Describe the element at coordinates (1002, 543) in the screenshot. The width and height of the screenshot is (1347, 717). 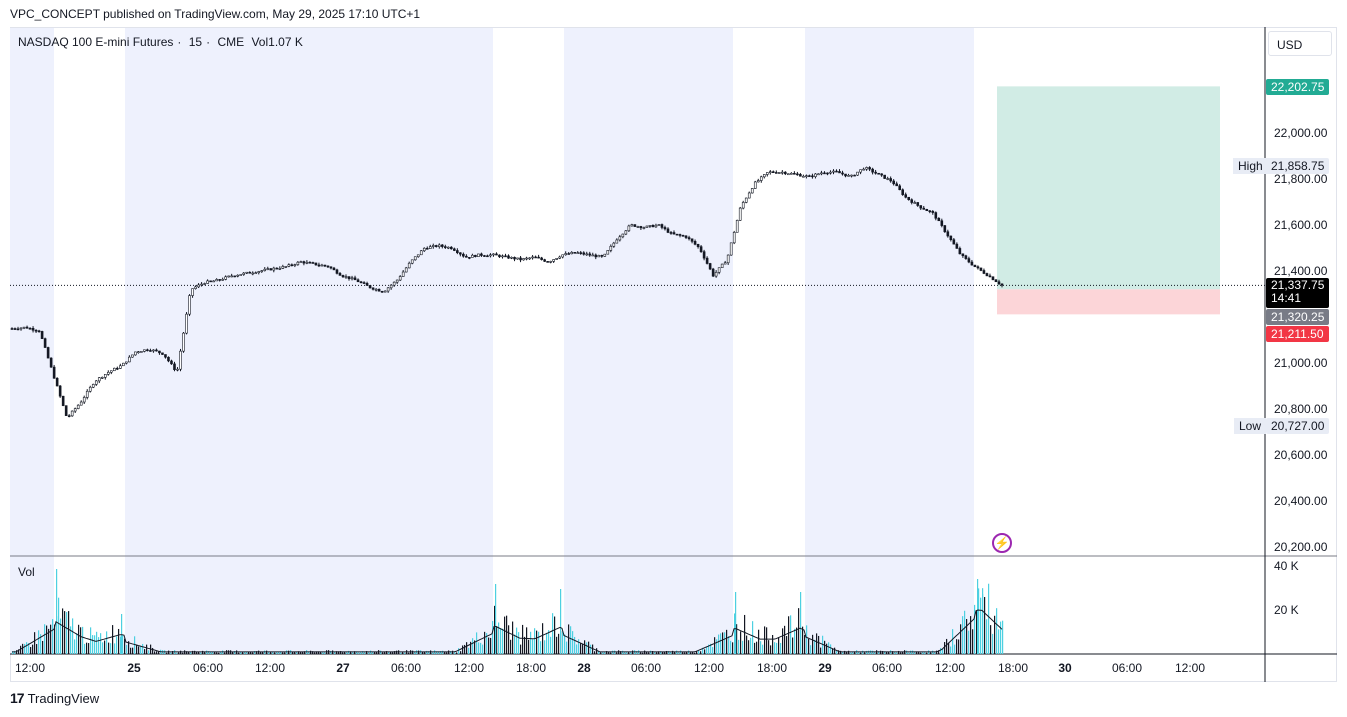
I see `lightning-icon: ⚡` at that location.